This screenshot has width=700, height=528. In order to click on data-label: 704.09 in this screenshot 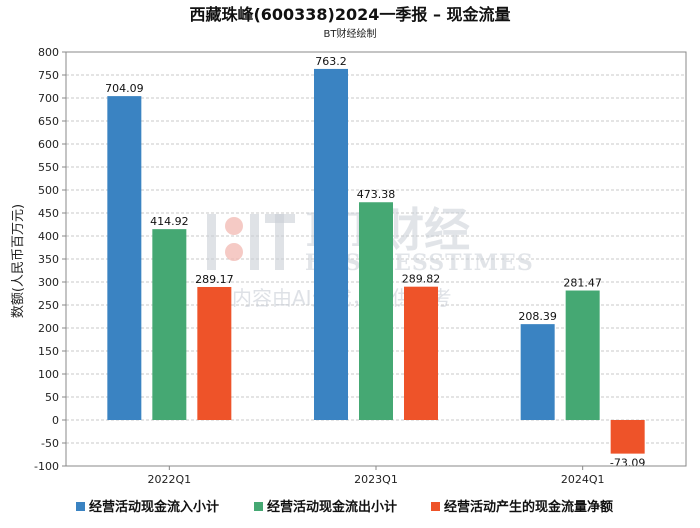, I will do `click(124, 88)`.